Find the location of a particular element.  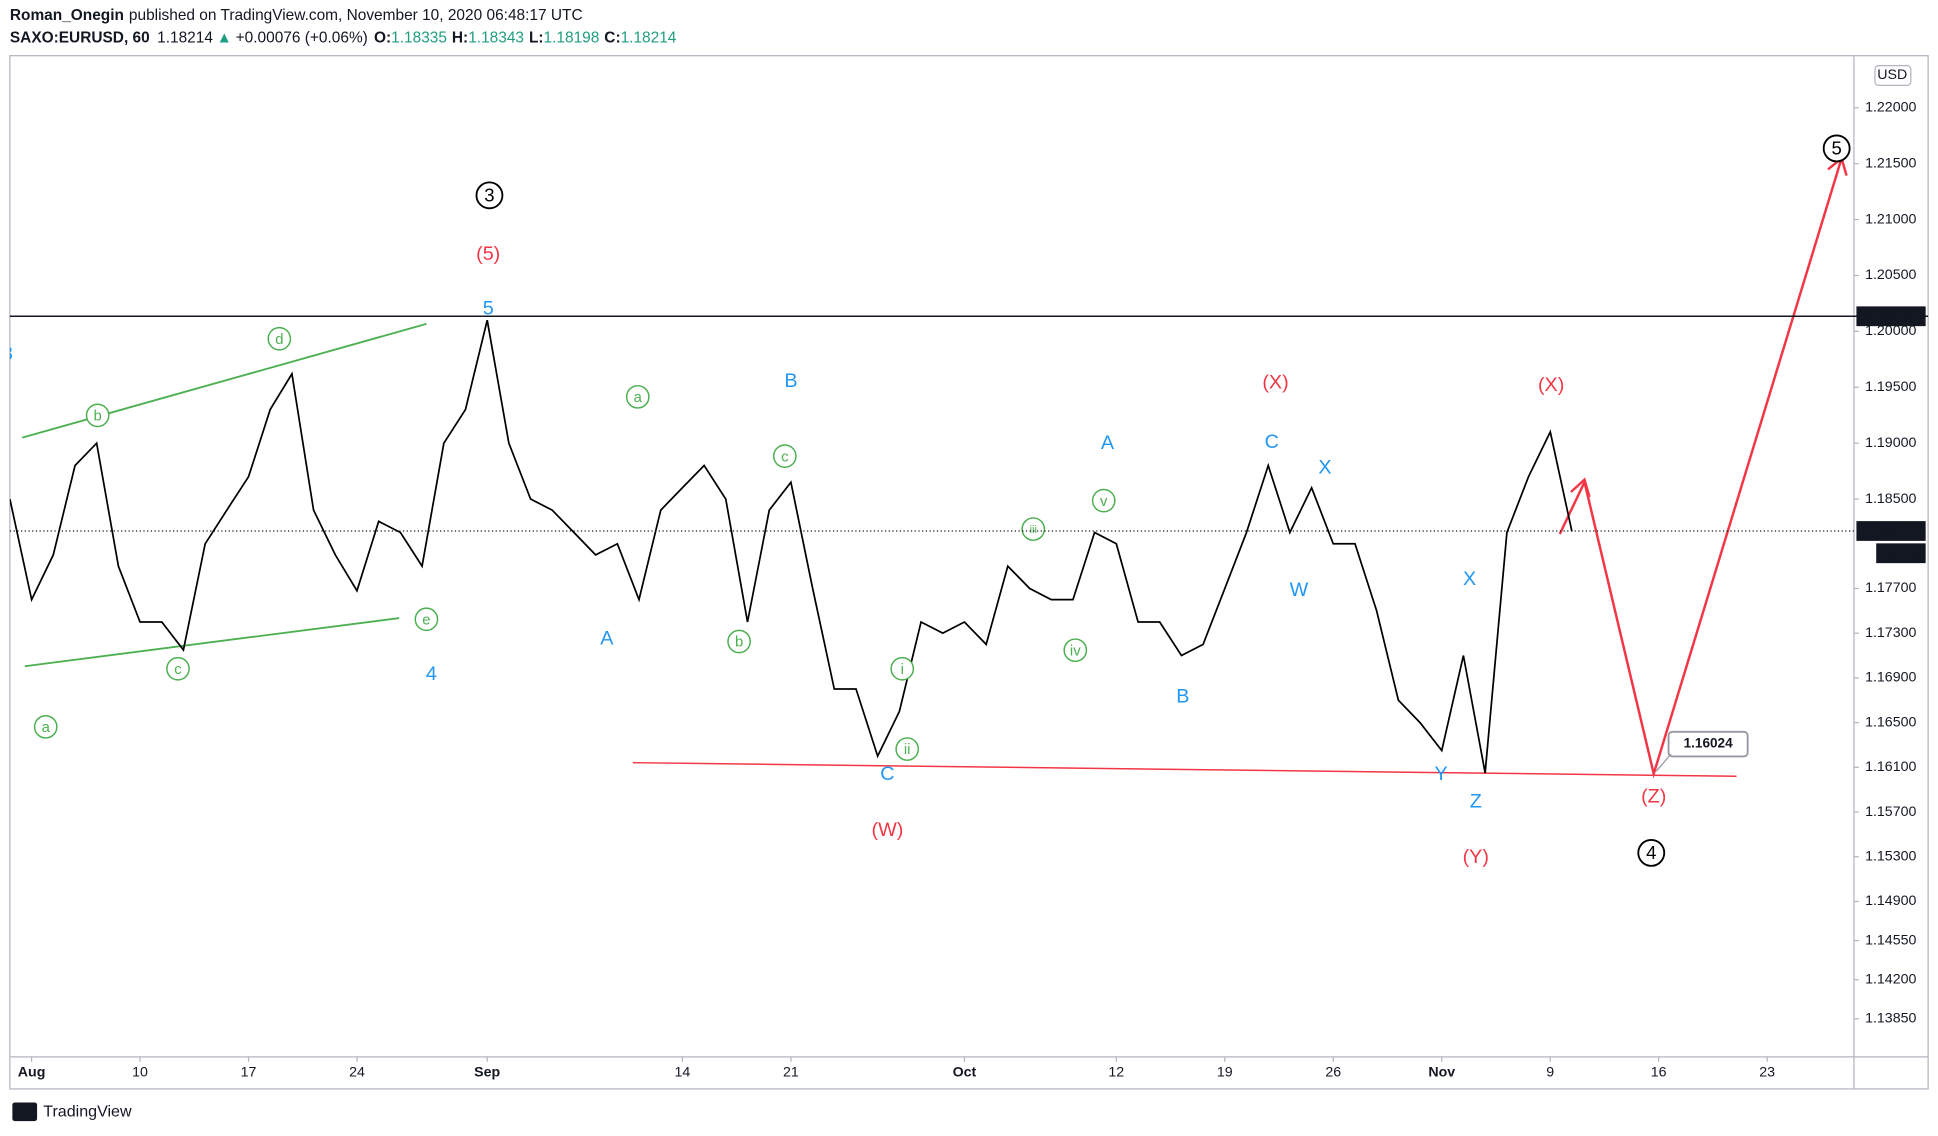

wave-label: W is located at coordinates (1299, 590).